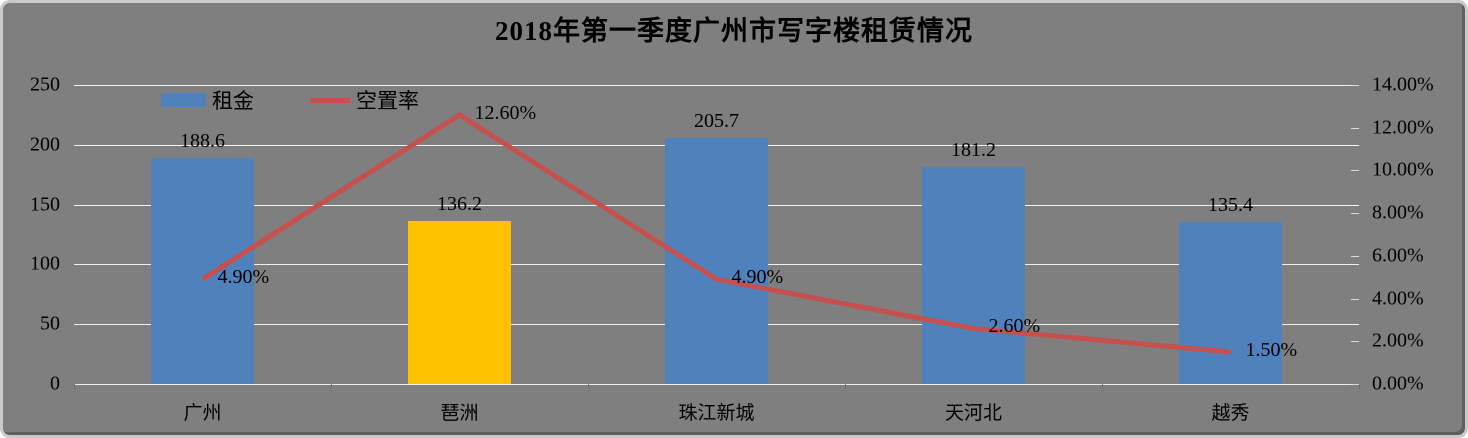 This screenshot has width=1468, height=438. I want to click on rent-value-label: 188.6, so click(202, 141).